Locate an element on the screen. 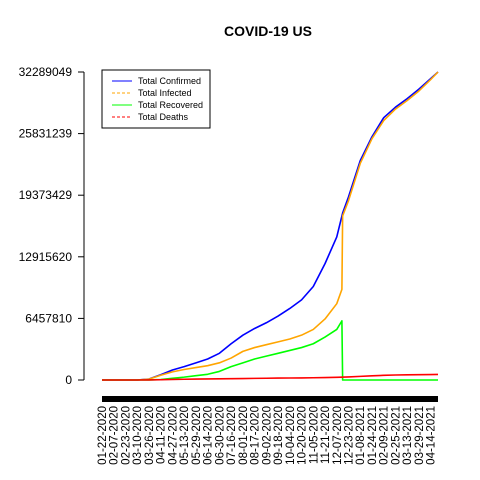 The image size is (480, 480). x-tick-label: 10-20-2020 is located at coordinates (303, 435).